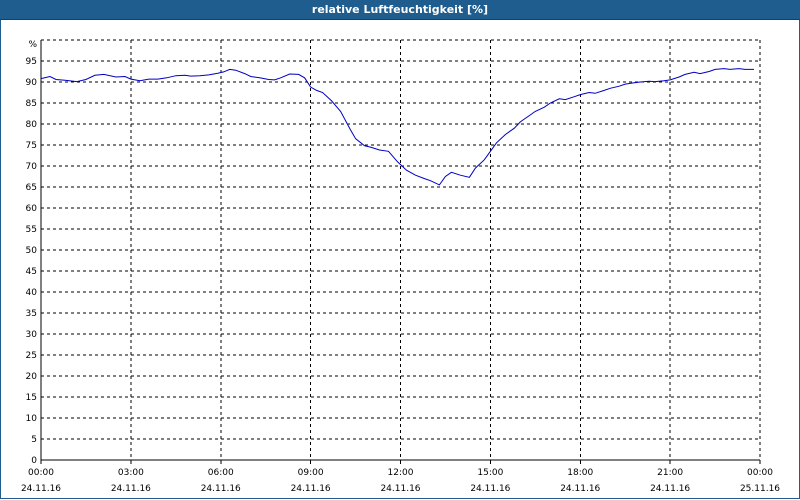  Describe the element at coordinates (490, 473) in the screenshot. I see `x-tick-time: 15:00` at that location.